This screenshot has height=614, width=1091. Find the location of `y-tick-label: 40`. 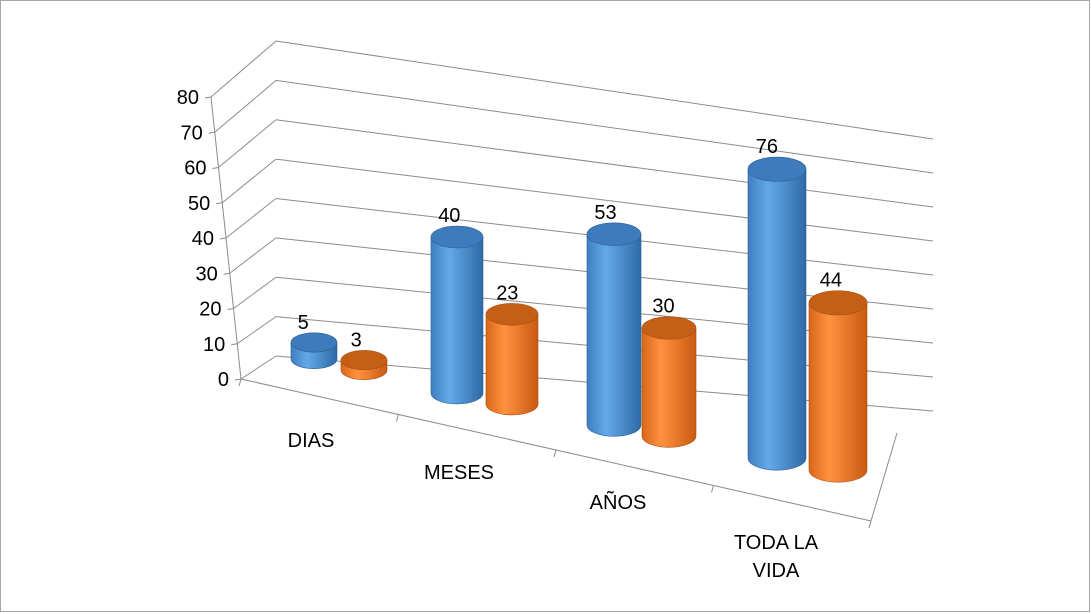

y-tick-label: 40 is located at coordinates (203, 239).